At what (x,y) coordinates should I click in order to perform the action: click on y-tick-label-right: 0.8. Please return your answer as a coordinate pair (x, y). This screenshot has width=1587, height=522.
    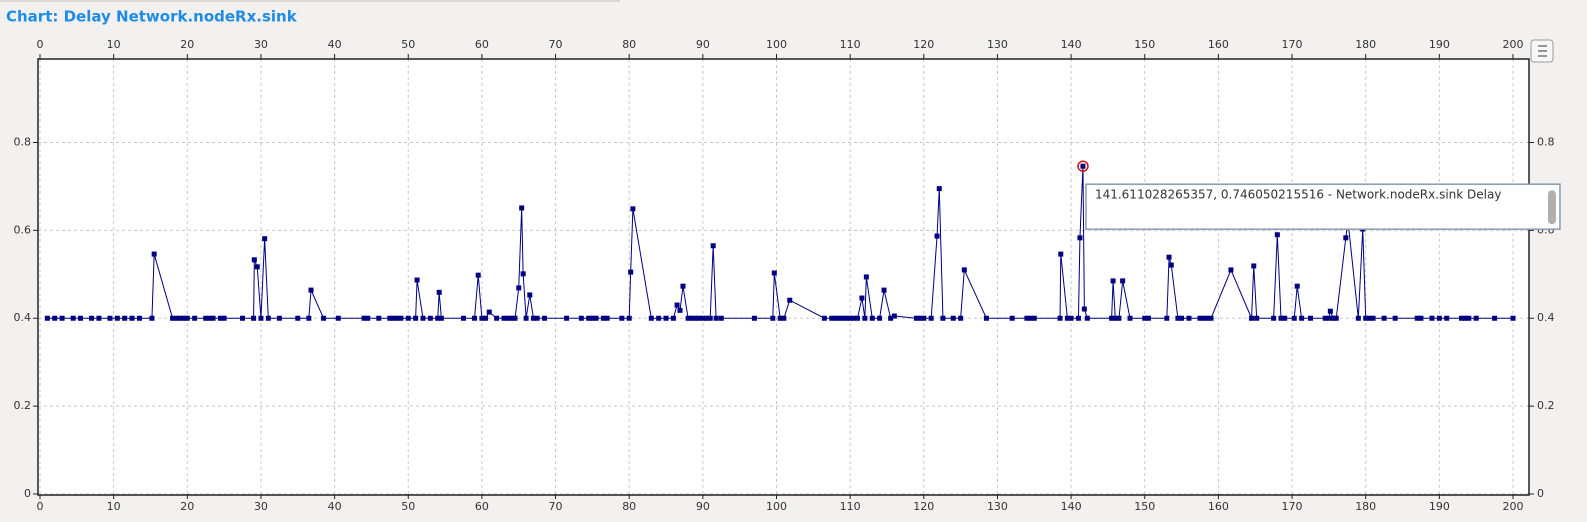
    Looking at the image, I should click on (1546, 141).